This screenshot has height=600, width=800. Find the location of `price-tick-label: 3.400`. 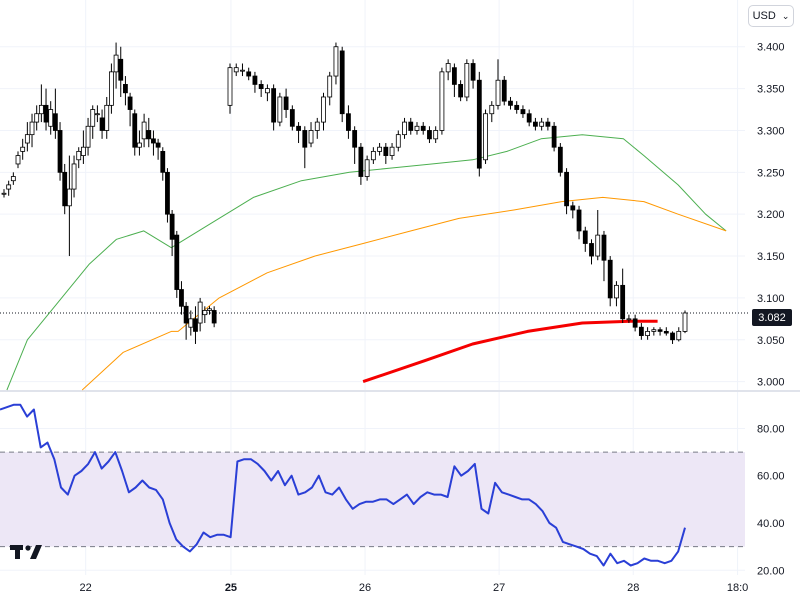

price-tick-label: 3.400 is located at coordinates (771, 48).